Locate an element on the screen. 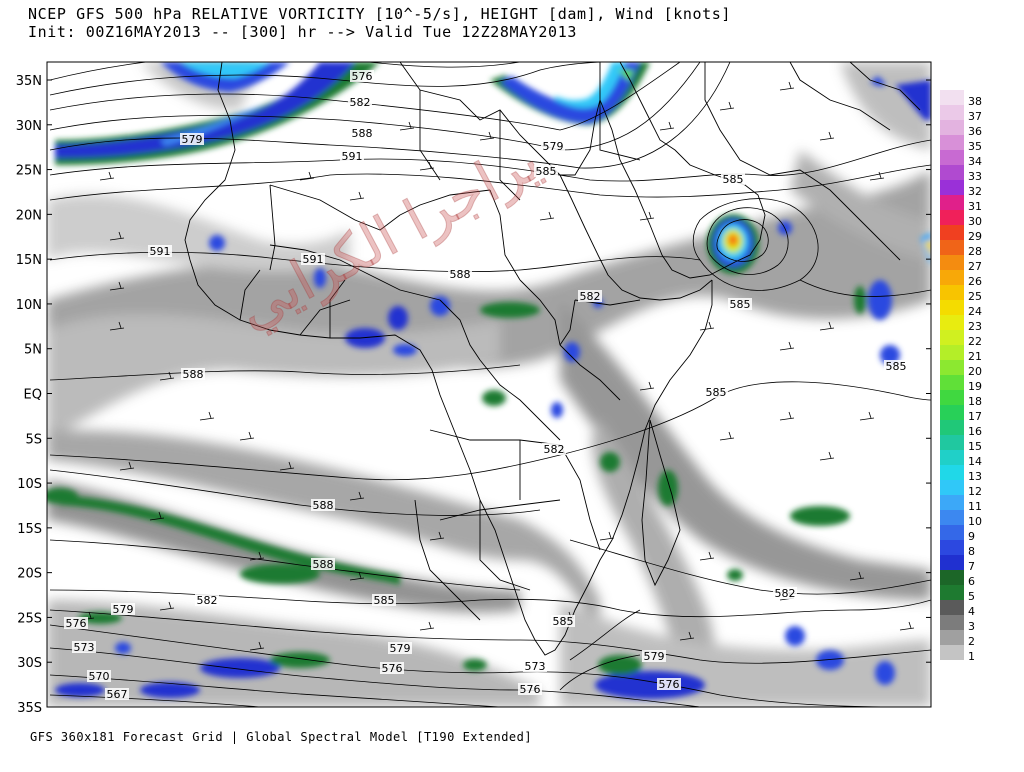  latitude-label: 20S is located at coordinates (29, 574).